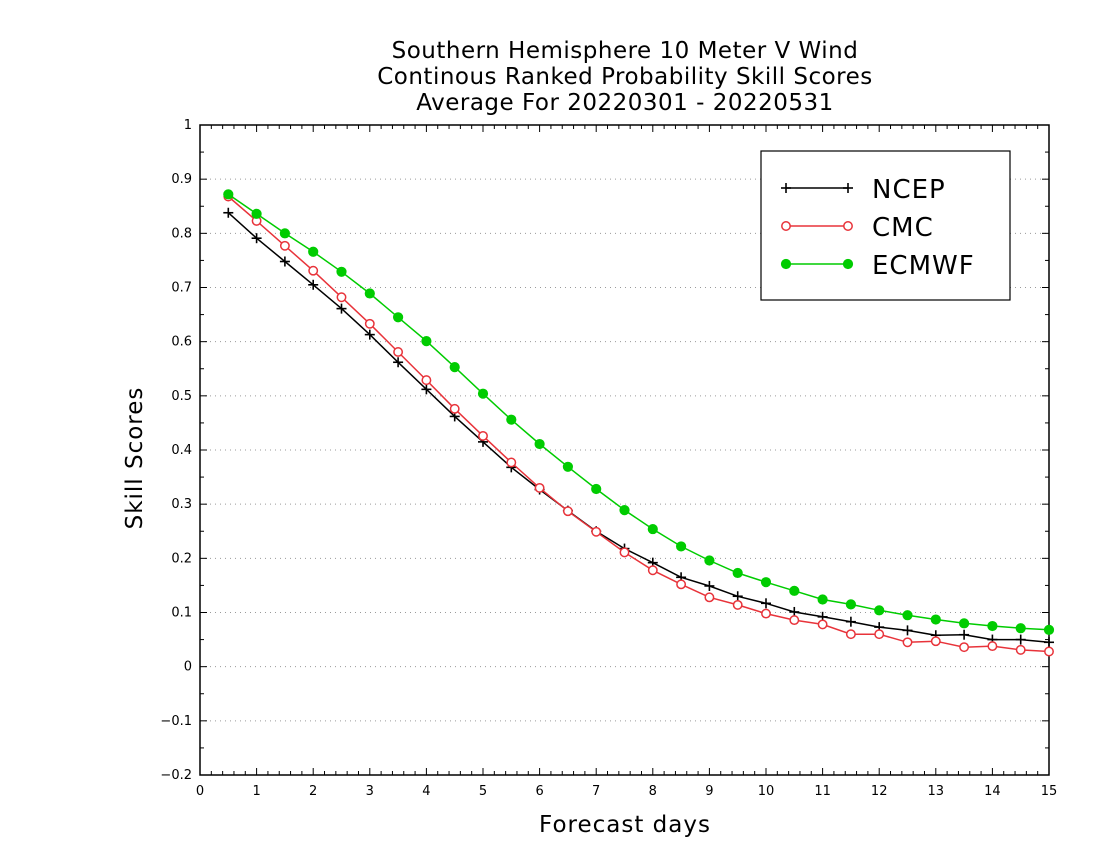 The width and height of the screenshot is (1100, 850). What do you see at coordinates (181, 179) in the screenshot?
I see `y-tick-label: 0.9` at bounding box center [181, 179].